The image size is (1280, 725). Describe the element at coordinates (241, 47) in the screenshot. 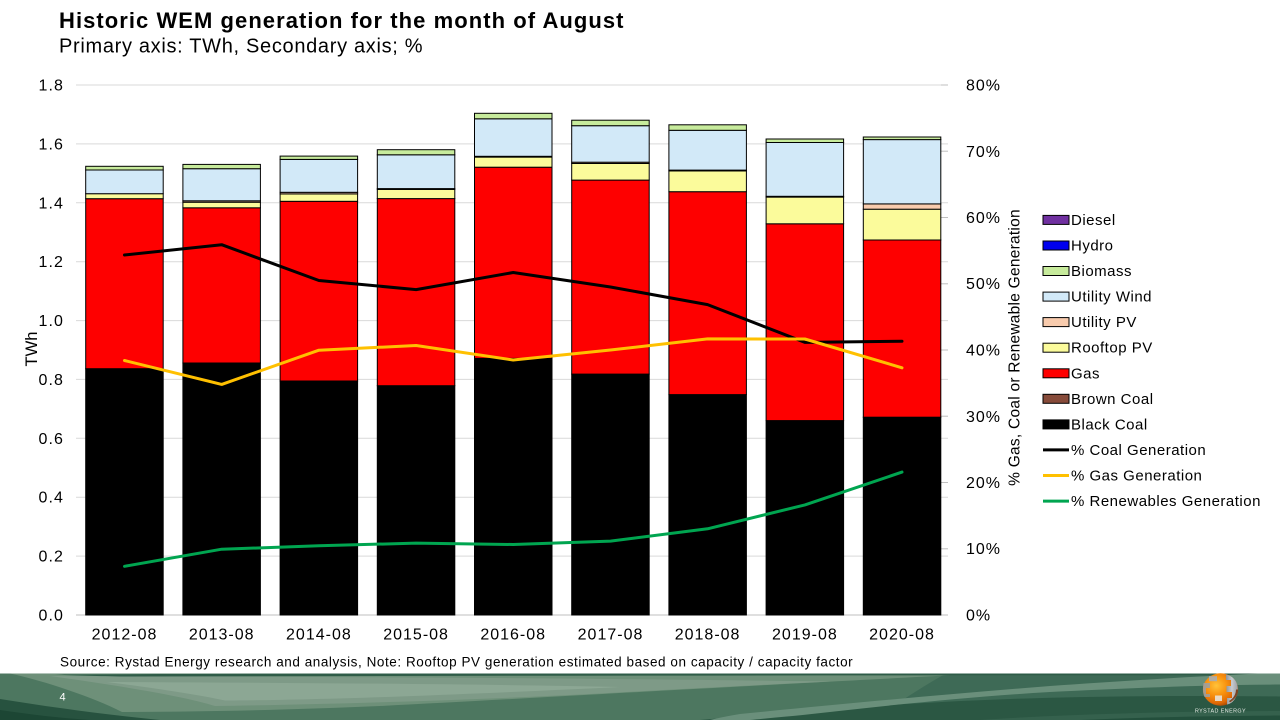

I see `svg-text:Primary axis: TWh, Secondary a: Primary axis: TWh, Secondary axis; %` at that location.